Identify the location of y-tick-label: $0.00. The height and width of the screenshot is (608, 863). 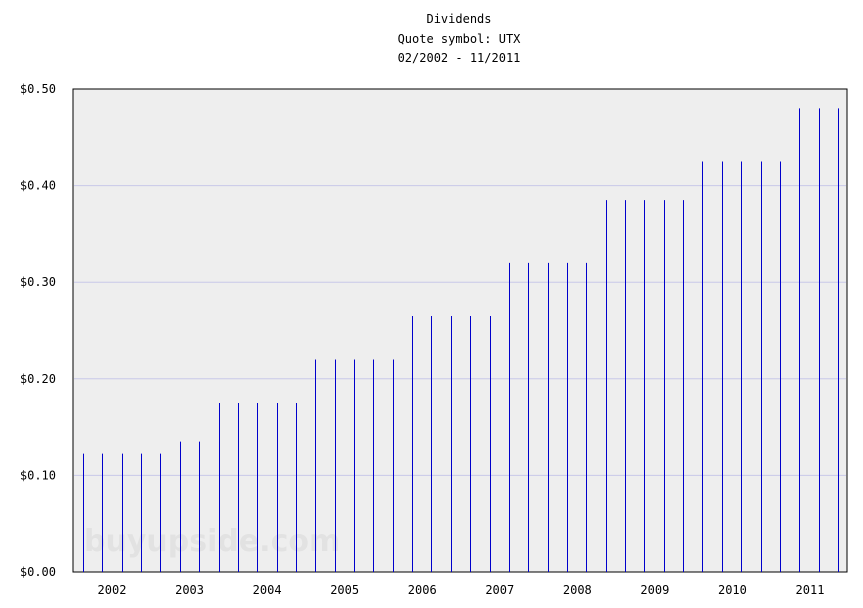
(38, 572).